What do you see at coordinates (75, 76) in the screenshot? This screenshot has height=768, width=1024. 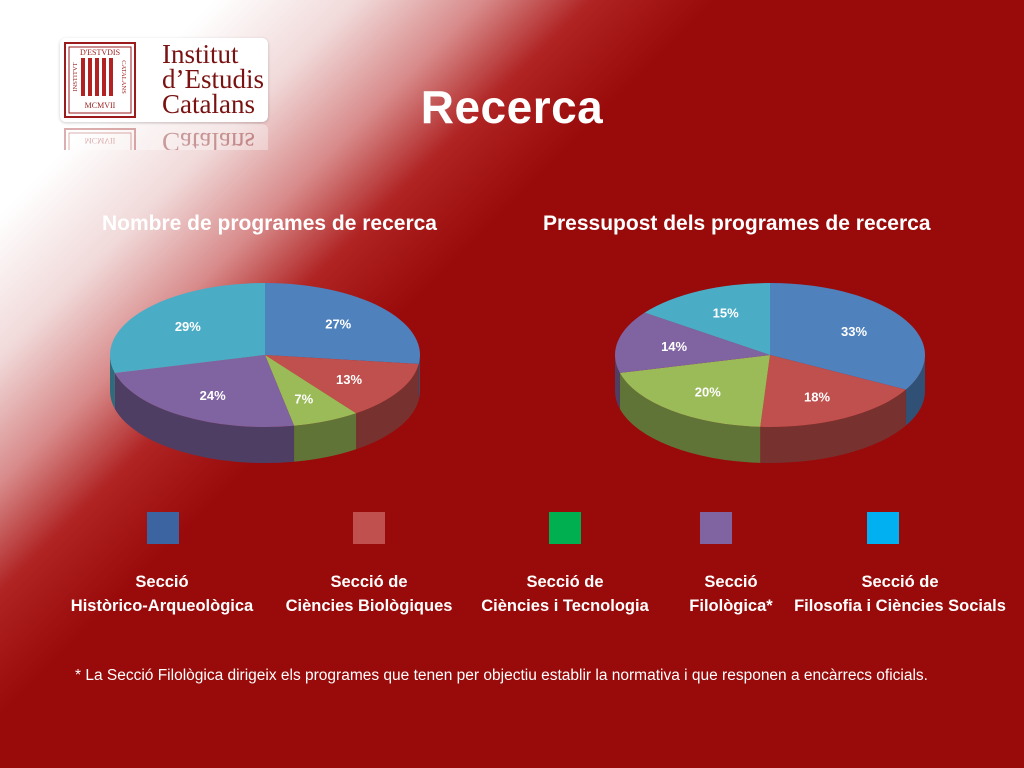 I see `seal-left-text: INSTITVT` at bounding box center [75, 76].